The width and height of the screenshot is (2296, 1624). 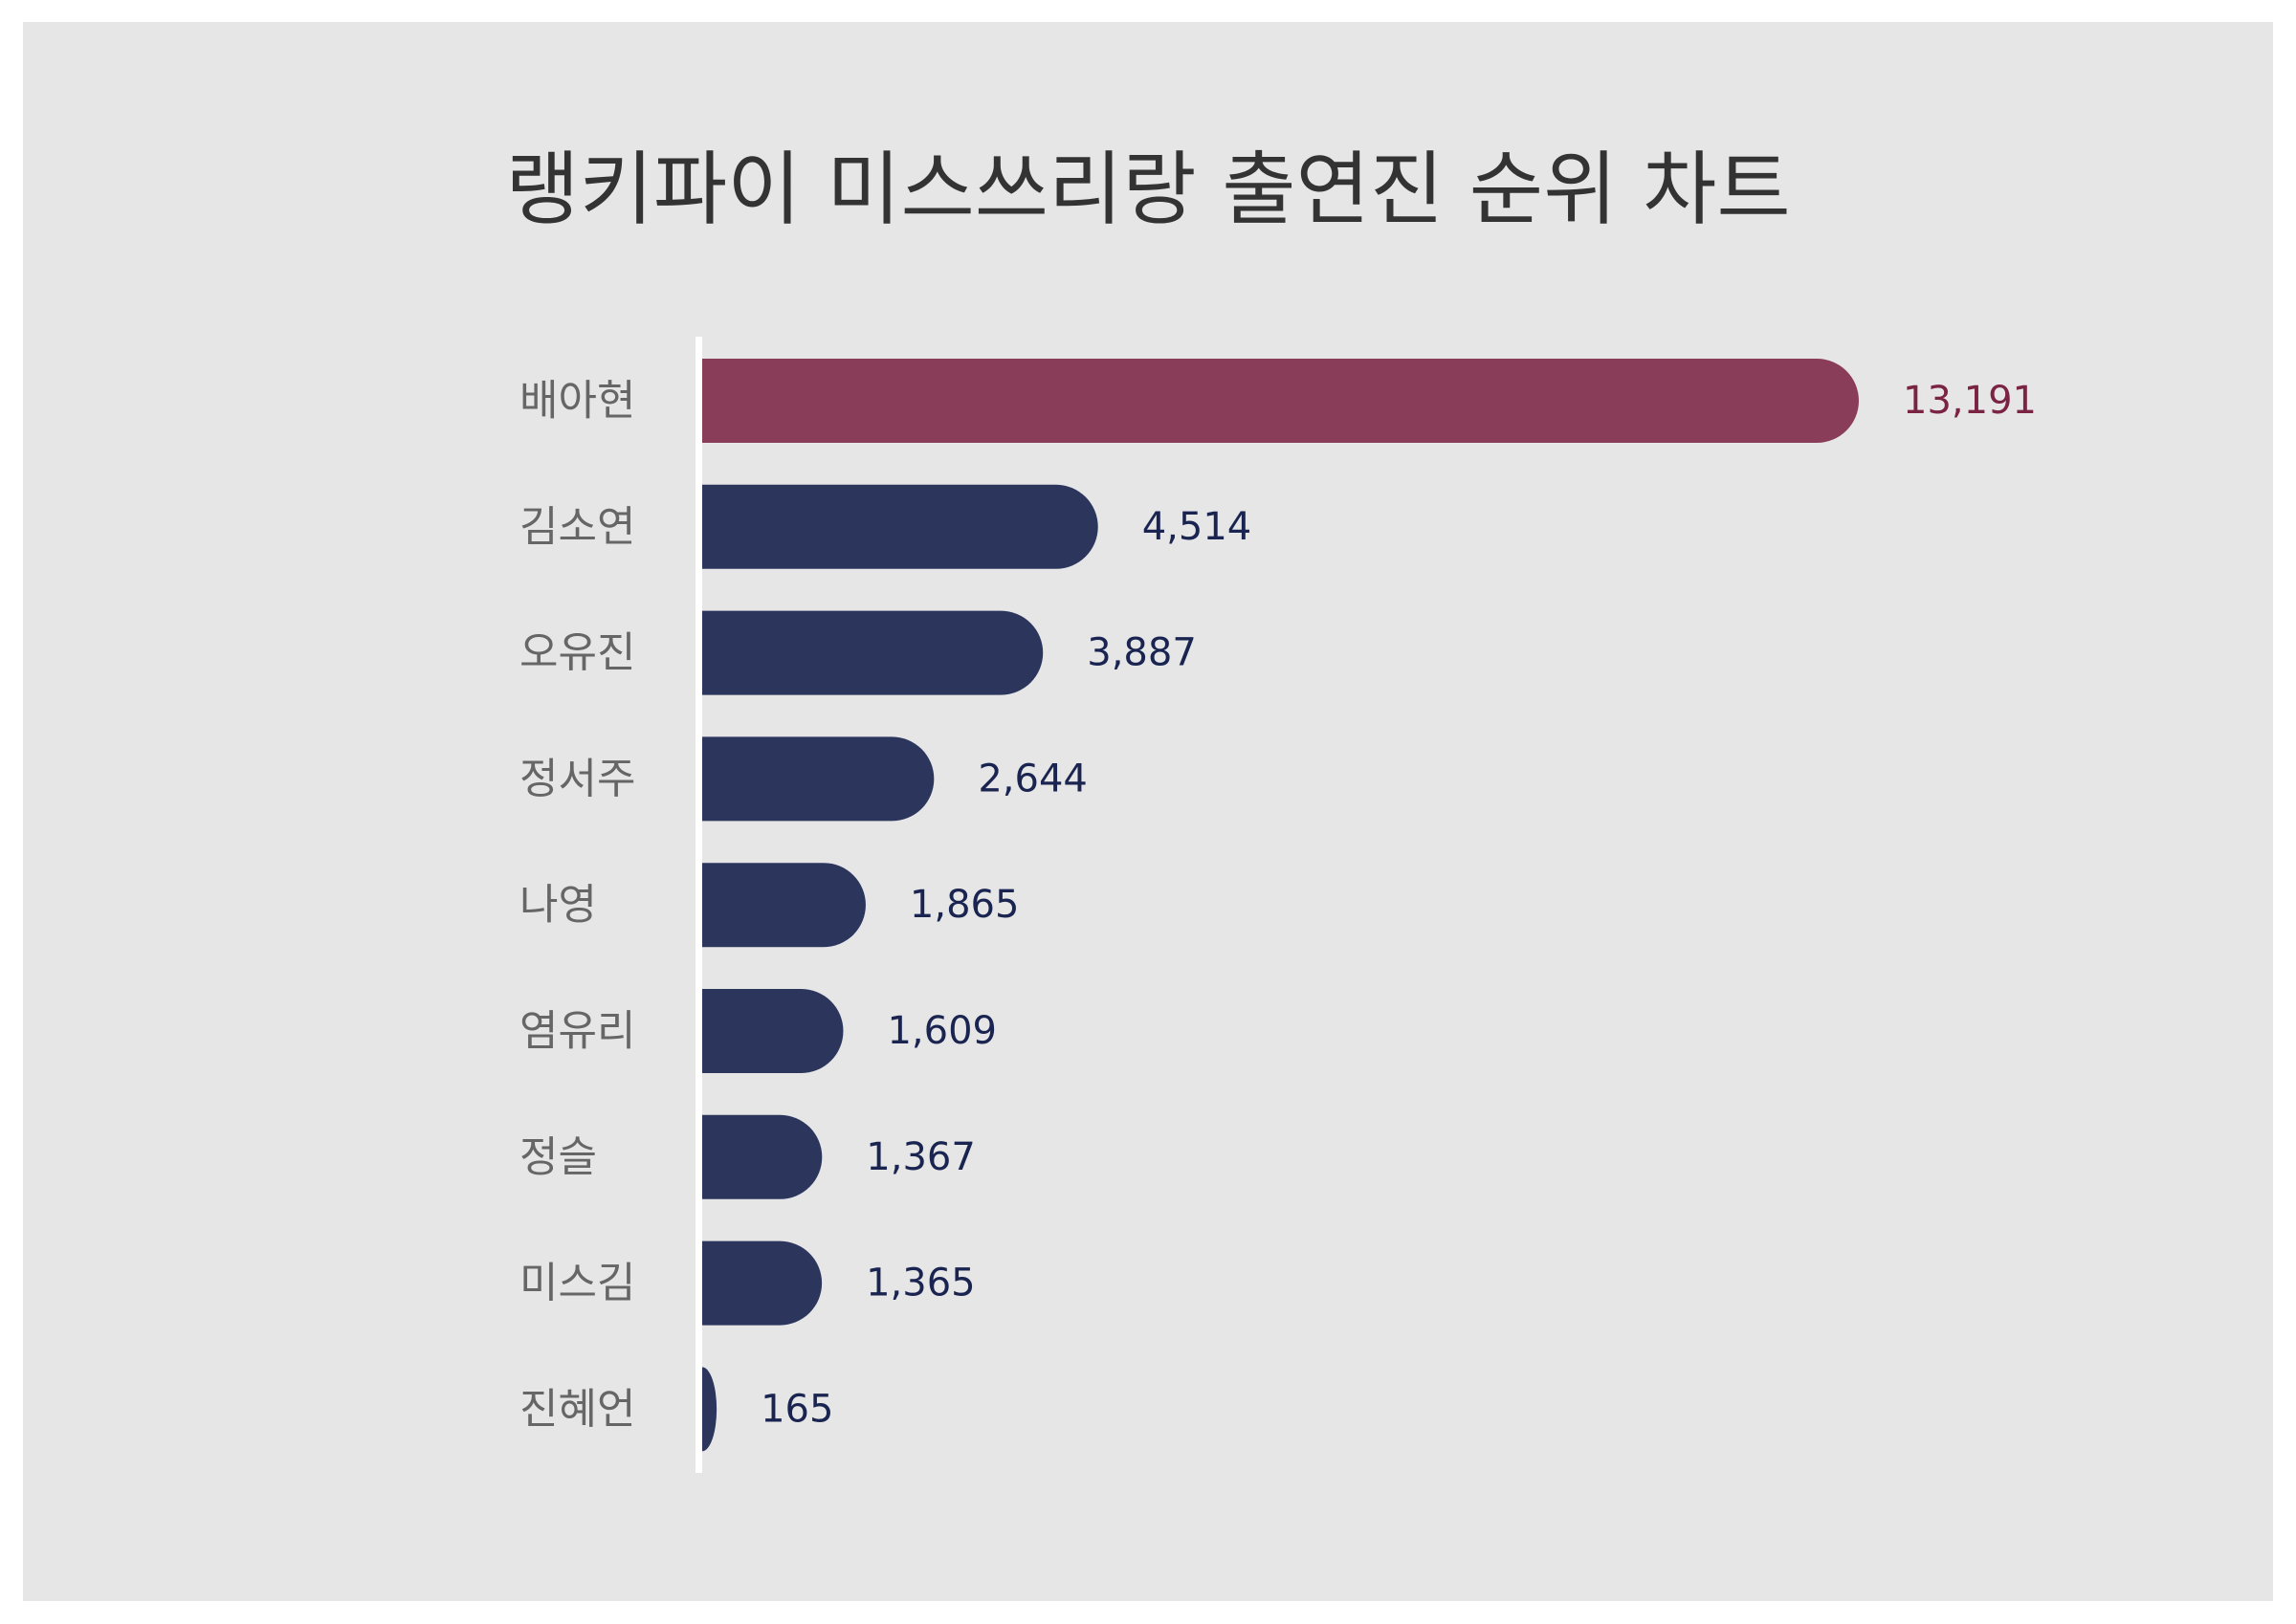 What do you see at coordinates (921, 1157) in the screenshot?
I see `value-label: 1,367` at bounding box center [921, 1157].